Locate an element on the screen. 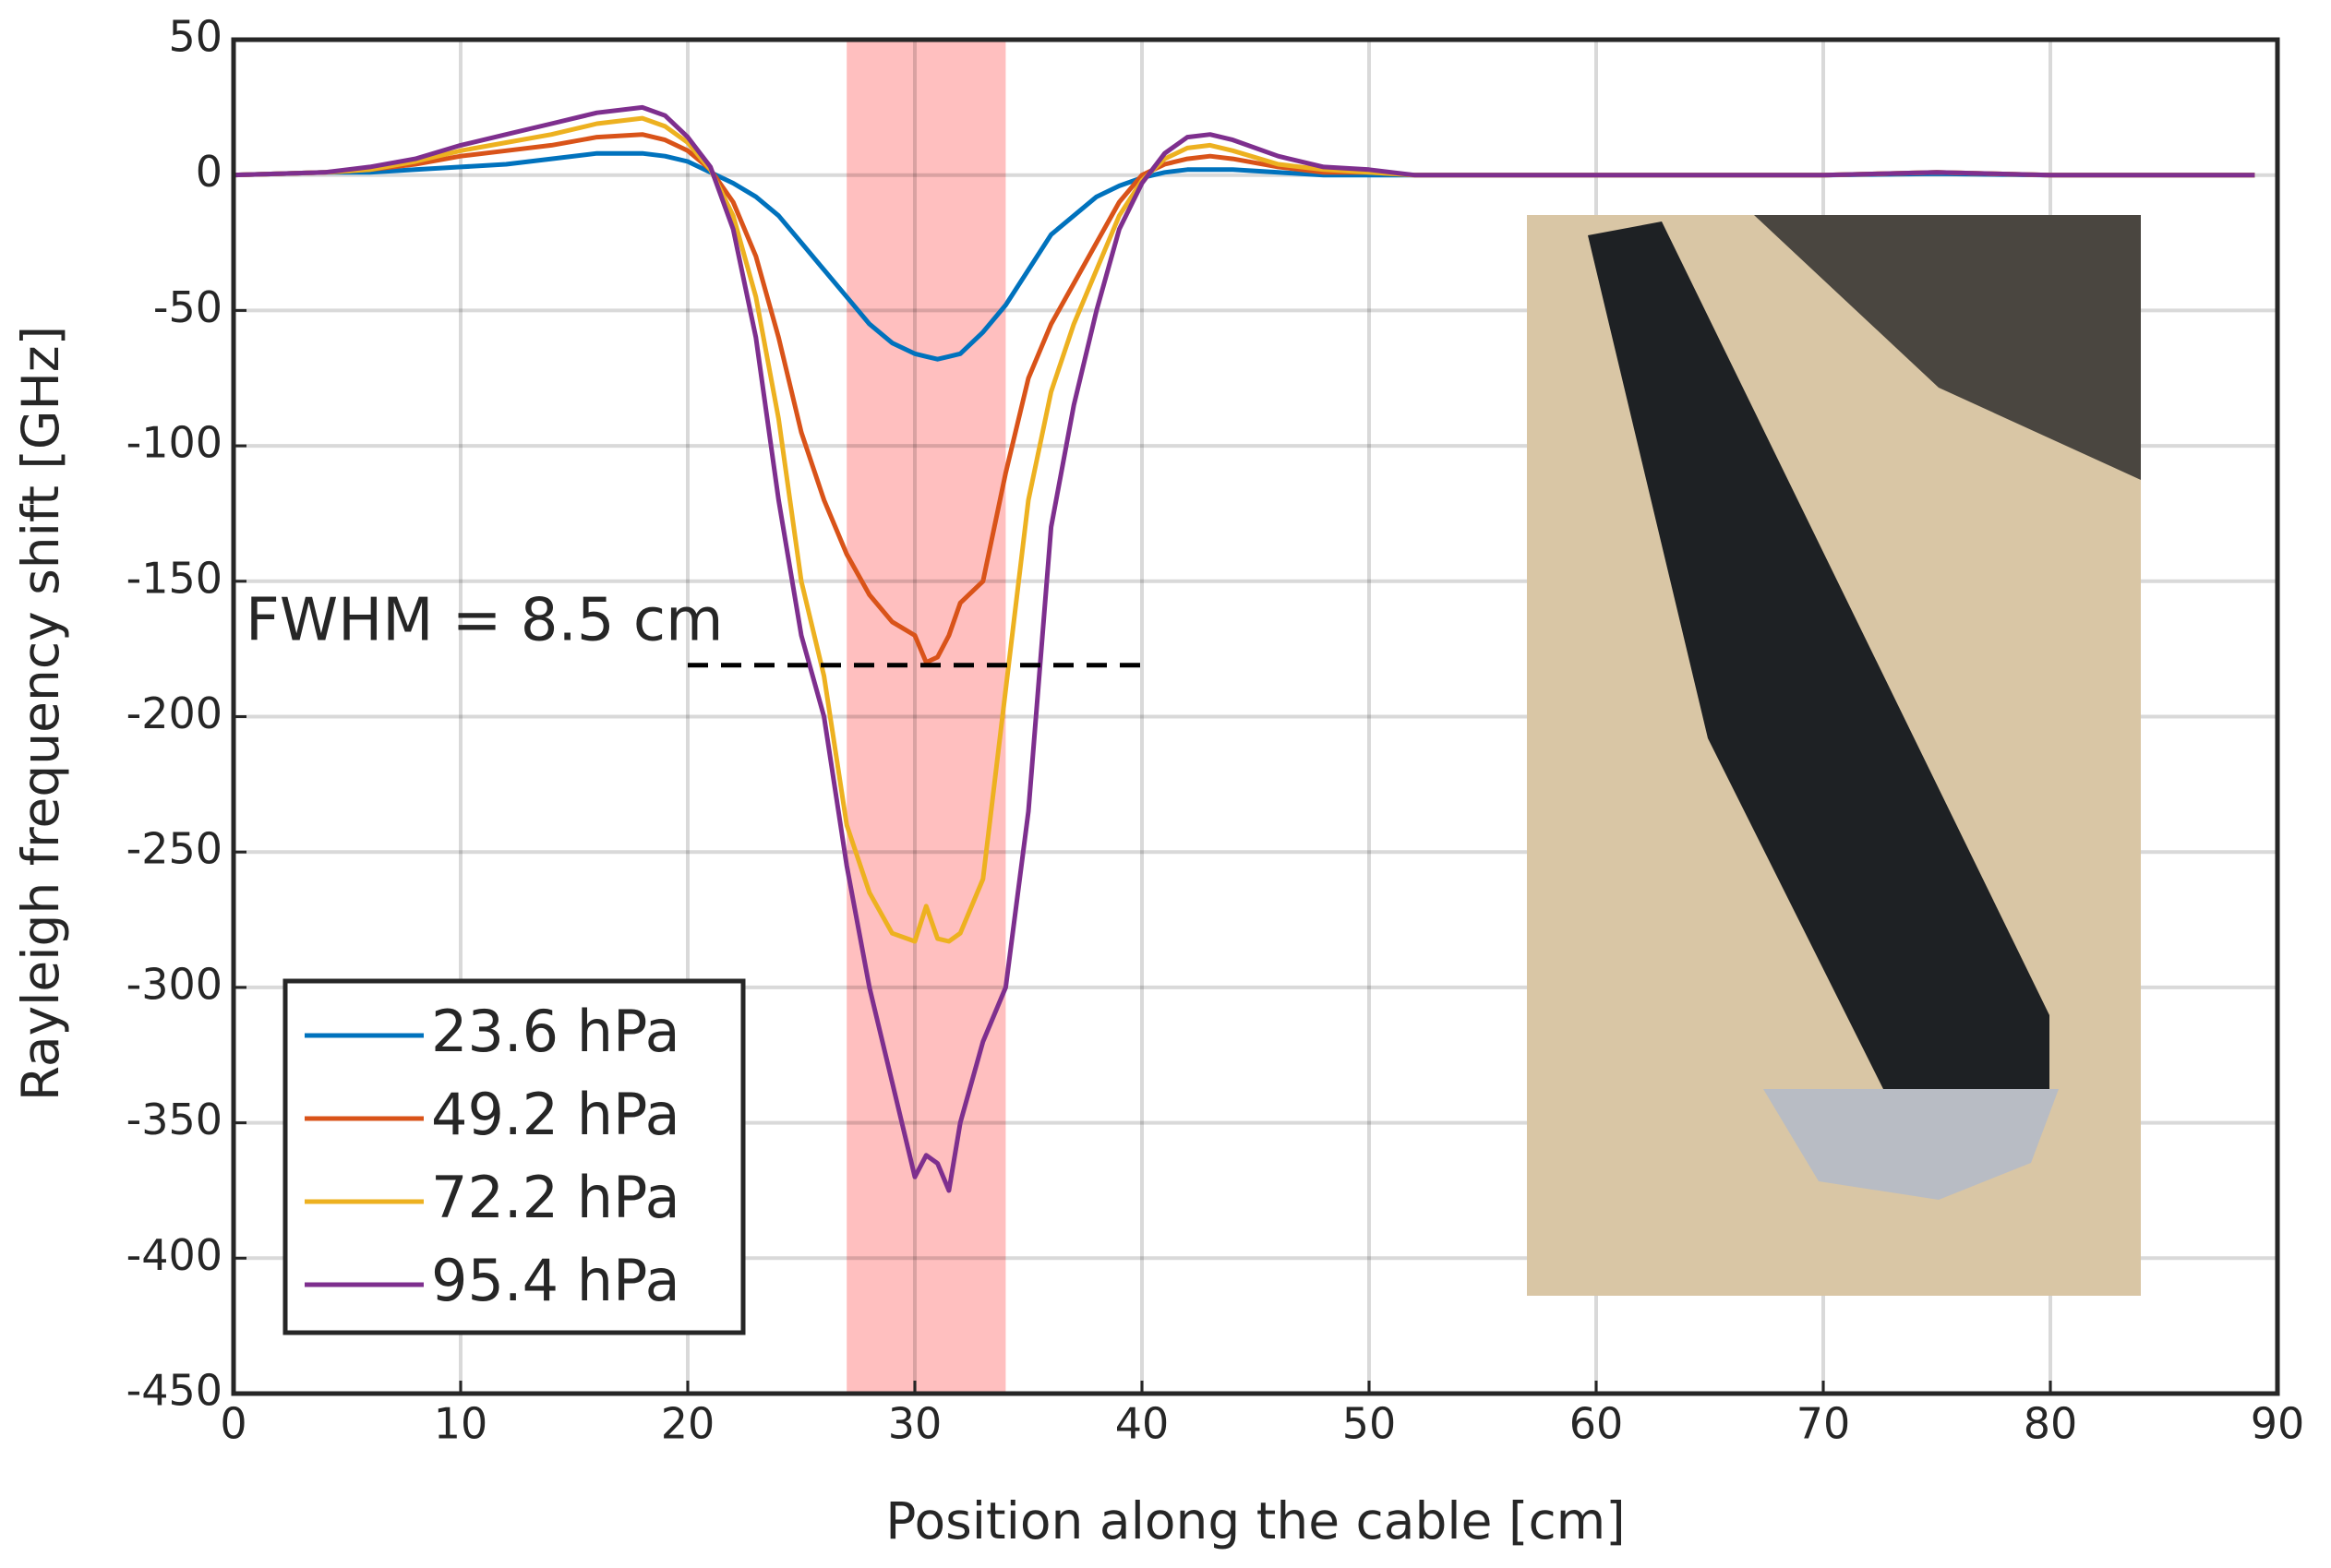 The image size is (2331, 1568). legend-label: 72.2 hPa is located at coordinates (555, 1197).